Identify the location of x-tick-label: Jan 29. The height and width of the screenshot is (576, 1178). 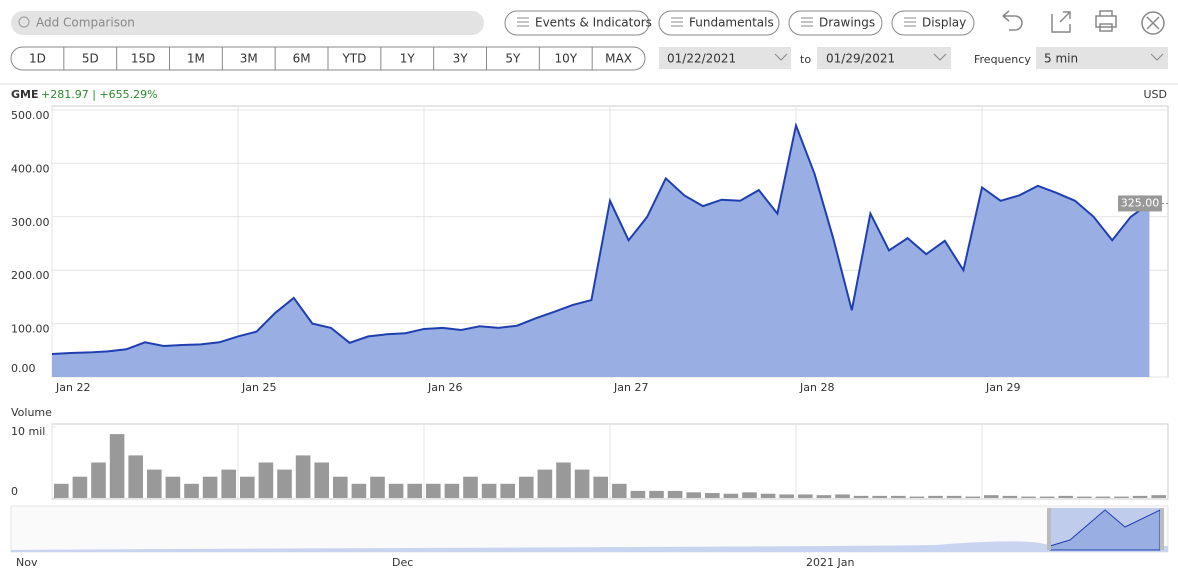
(1002, 387).